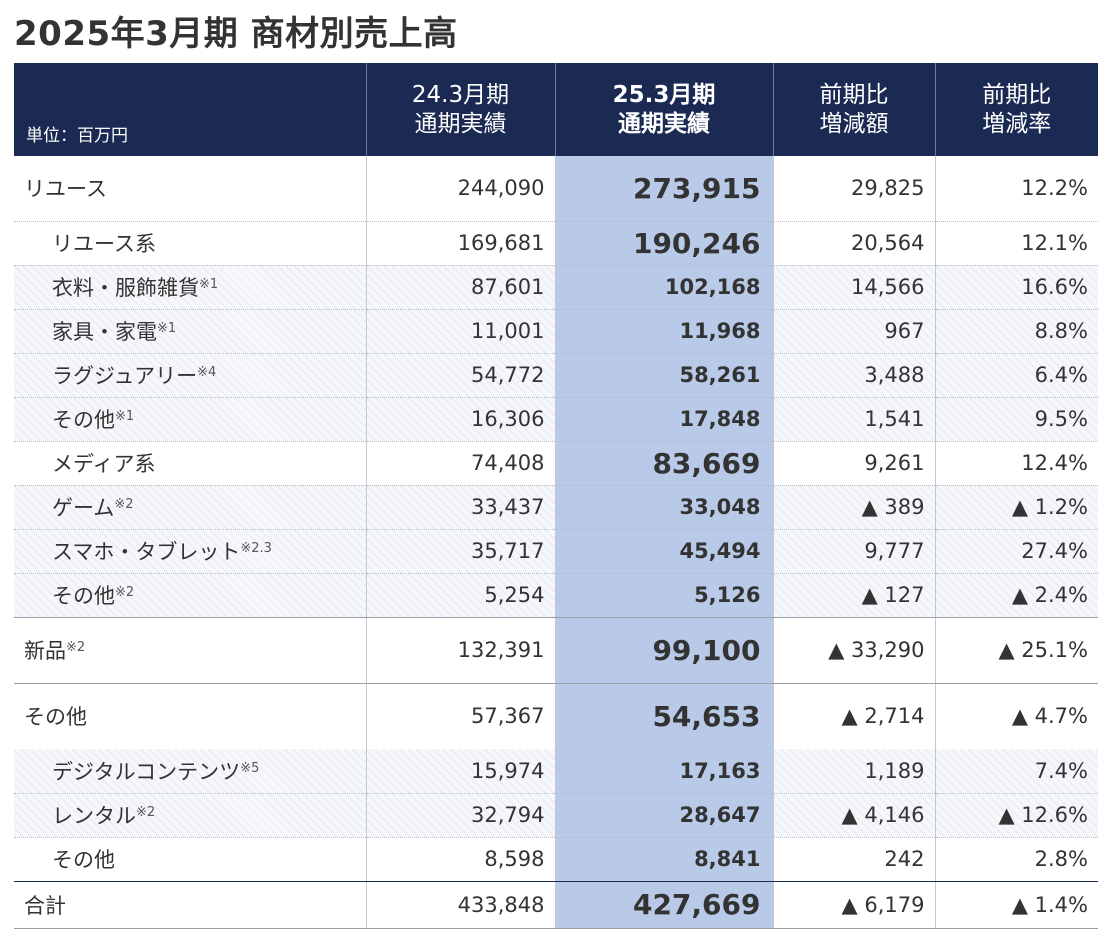 This screenshot has width=1101, height=929. Describe the element at coordinates (190, 375) in the screenshot. I see `row-label: ラグジュアリー※4` at that location.